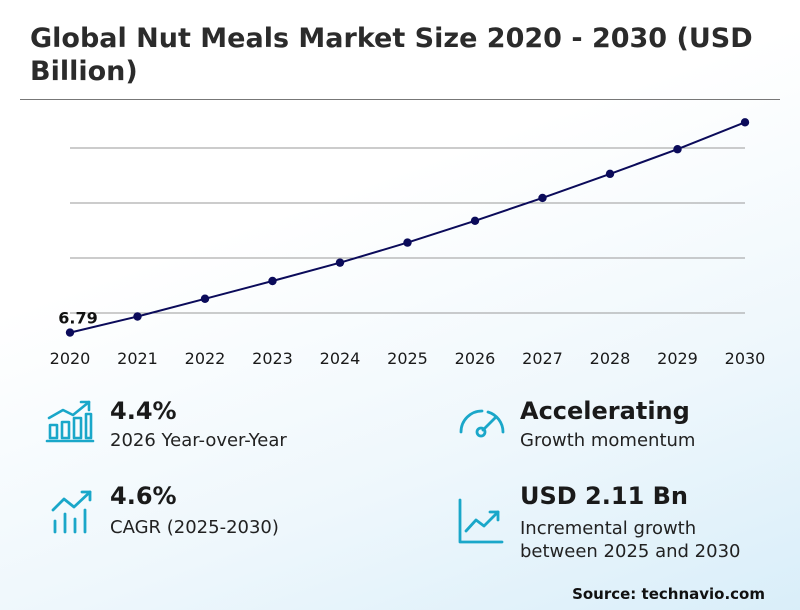  What do you see at coordinates (677, 149) in the screenshot?
I see `data-point-2029` at bounding box center [677, 149].